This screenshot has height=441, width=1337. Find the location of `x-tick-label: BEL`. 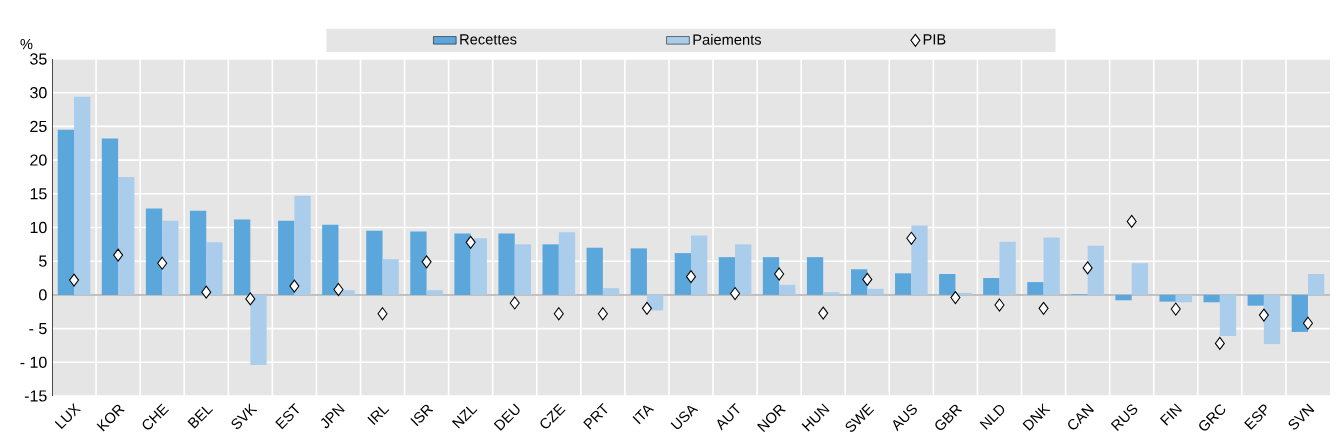

x-tick-label: BEL is located at coordinates (200, 417).